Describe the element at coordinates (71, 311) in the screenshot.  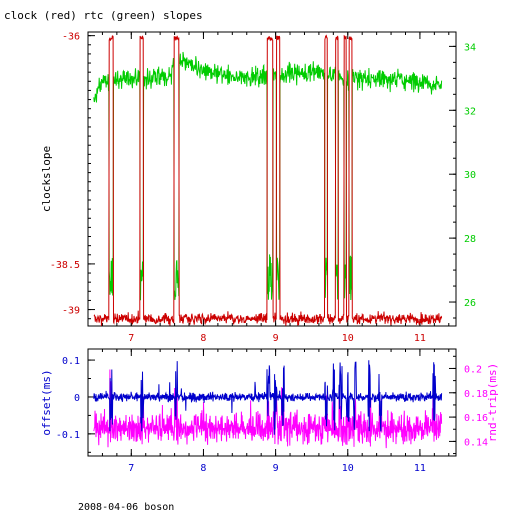
I see `y-tick-label: -39` at that location.